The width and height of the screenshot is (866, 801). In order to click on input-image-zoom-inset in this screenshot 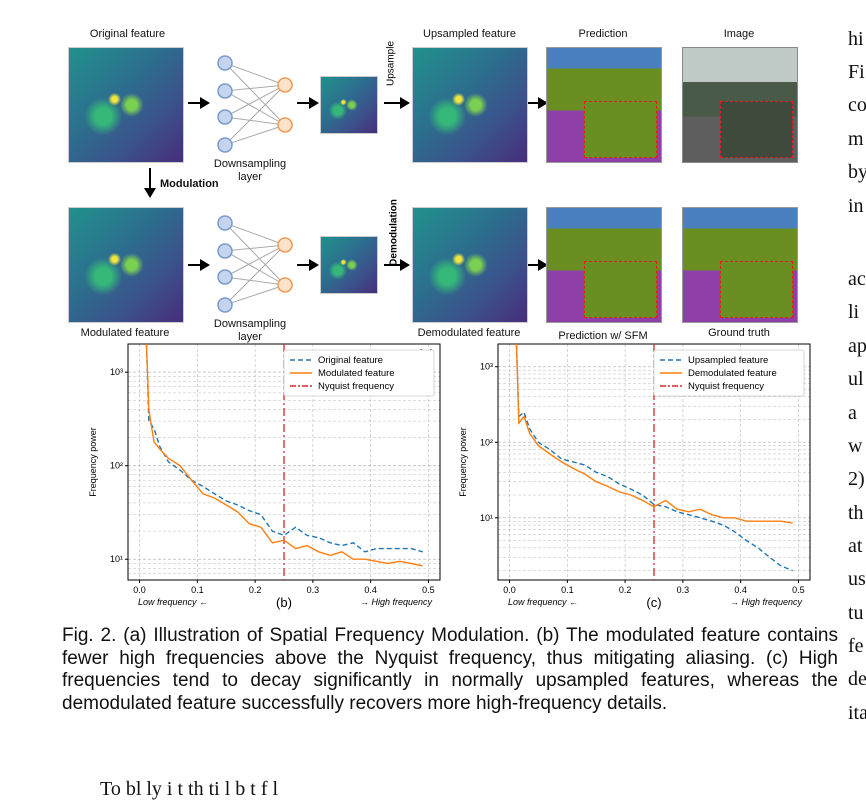, I will do `click(756, 129)`.